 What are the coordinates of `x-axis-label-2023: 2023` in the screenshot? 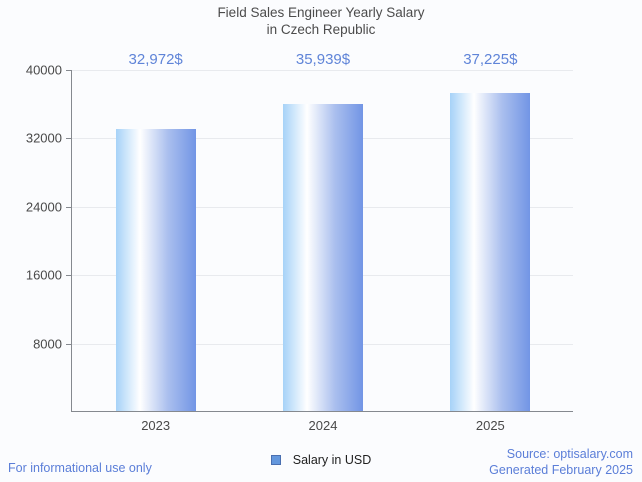 It's located at (156, 425).